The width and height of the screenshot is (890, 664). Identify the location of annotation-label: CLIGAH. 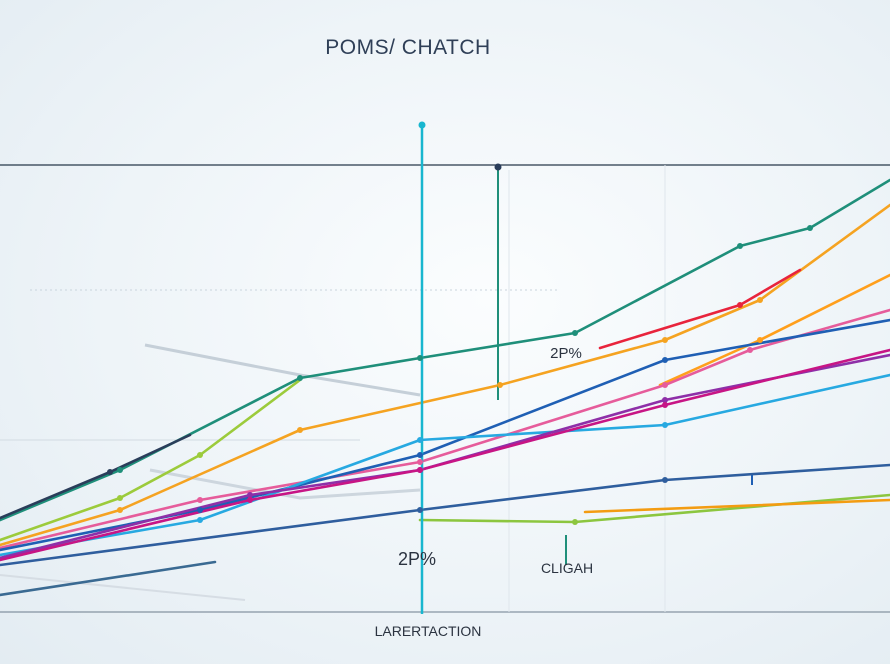
(567, 568).